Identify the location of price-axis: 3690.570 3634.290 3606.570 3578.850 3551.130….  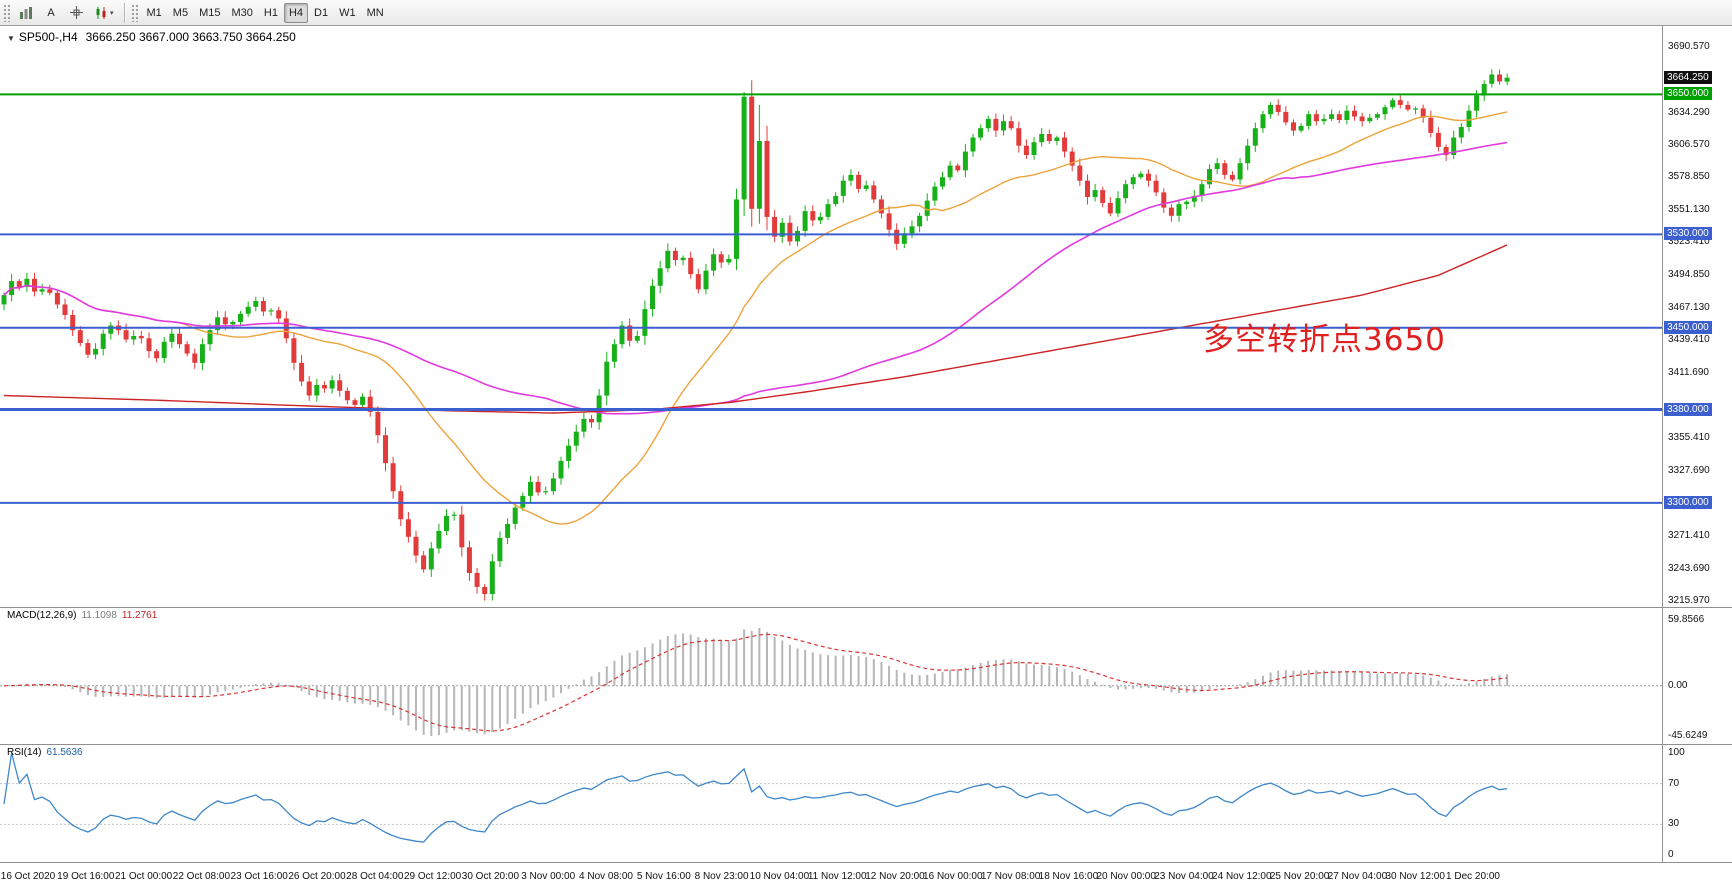
(1697, 316).